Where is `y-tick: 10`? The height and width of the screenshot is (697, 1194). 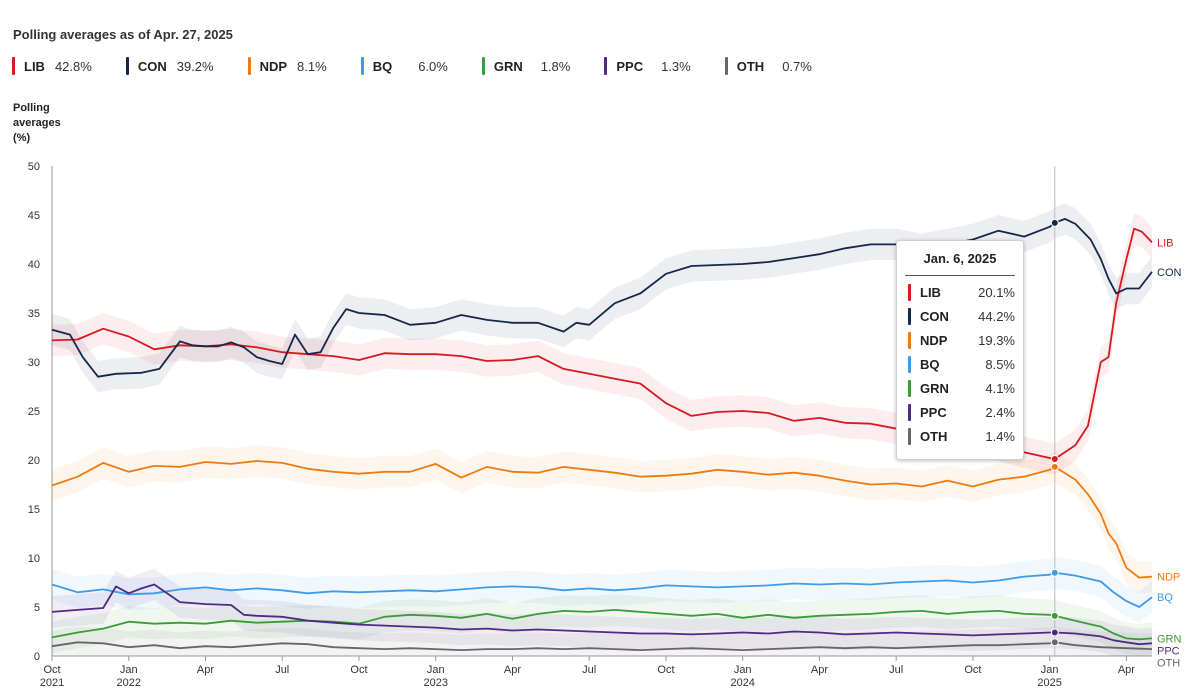 y-tick: 10 is located at coordinates (34, 559).